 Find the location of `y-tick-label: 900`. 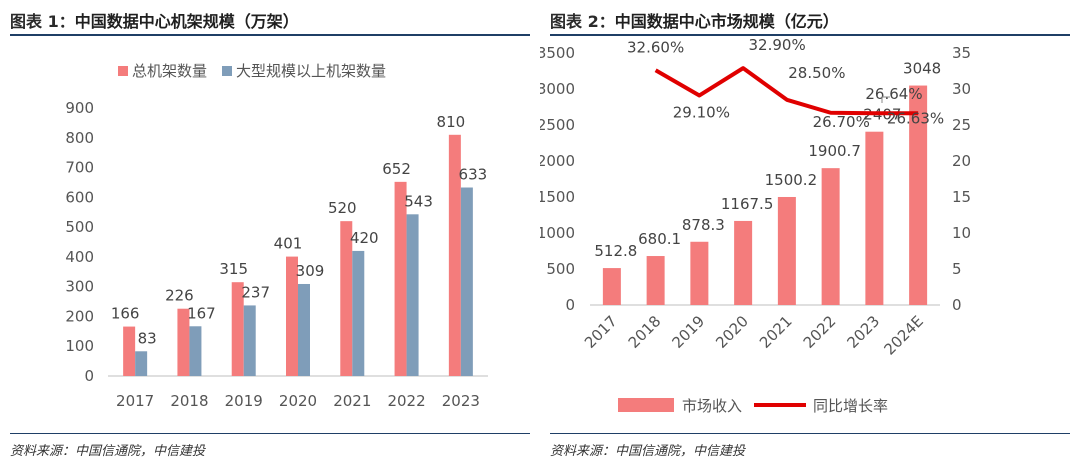

y-tick-label: 900 is located at coordinates (79, 108).